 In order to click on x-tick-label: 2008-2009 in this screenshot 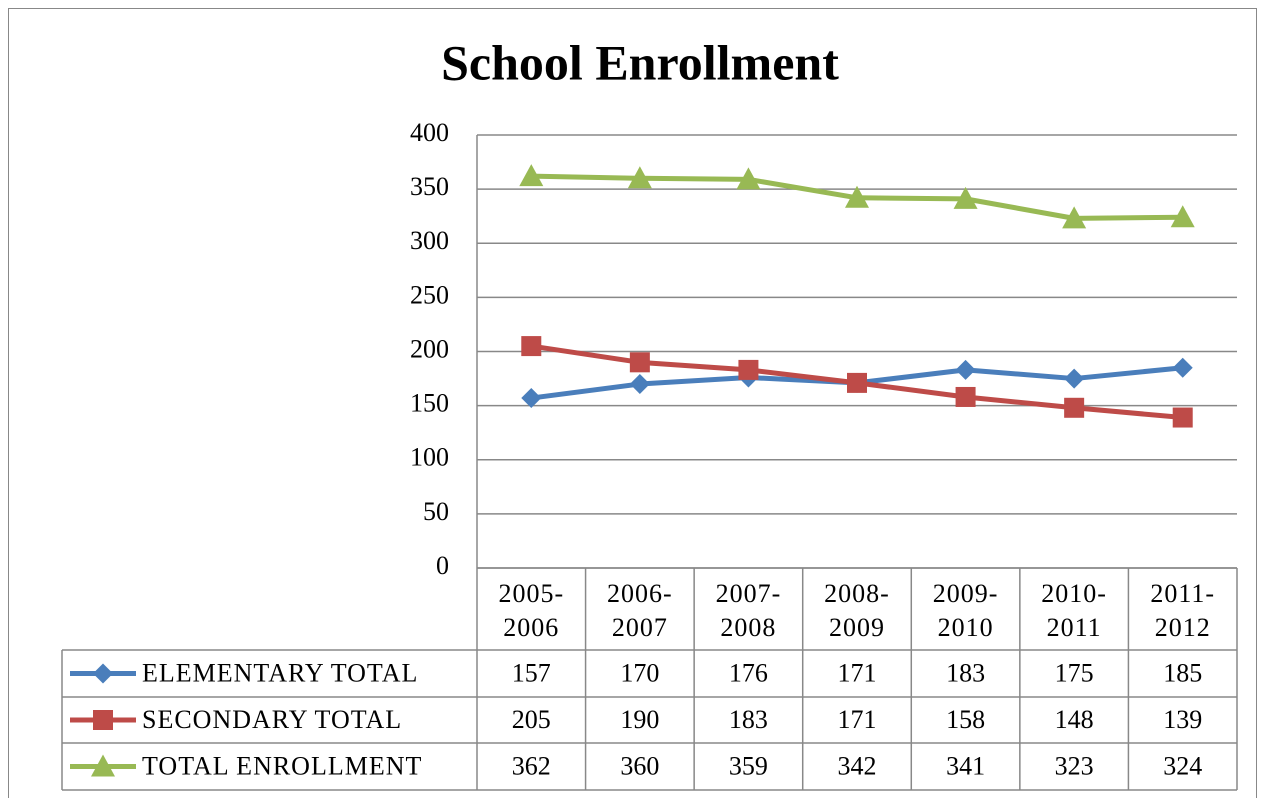, I will do `click(857, 610)`.